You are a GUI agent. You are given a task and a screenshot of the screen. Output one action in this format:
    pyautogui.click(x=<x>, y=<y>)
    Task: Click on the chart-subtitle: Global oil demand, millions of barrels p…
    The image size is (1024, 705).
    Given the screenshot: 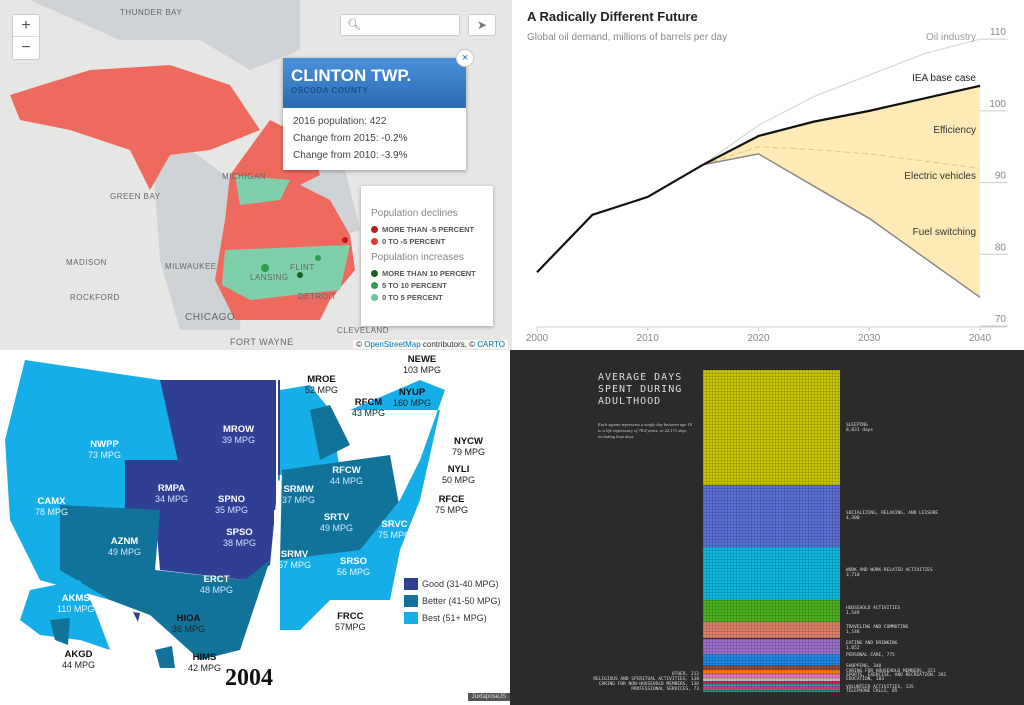 What is the action you would take?
    pyautogui.click(x=627, y=37)
    